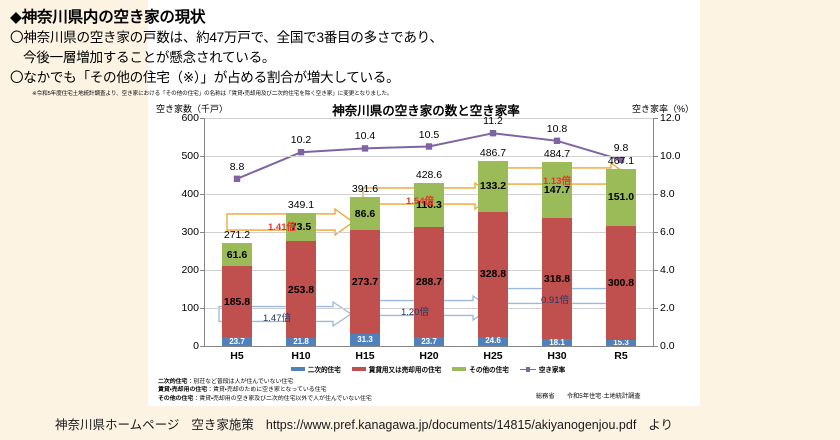  I want to click on bar-segment-value: 116.3, so click(429, 204).